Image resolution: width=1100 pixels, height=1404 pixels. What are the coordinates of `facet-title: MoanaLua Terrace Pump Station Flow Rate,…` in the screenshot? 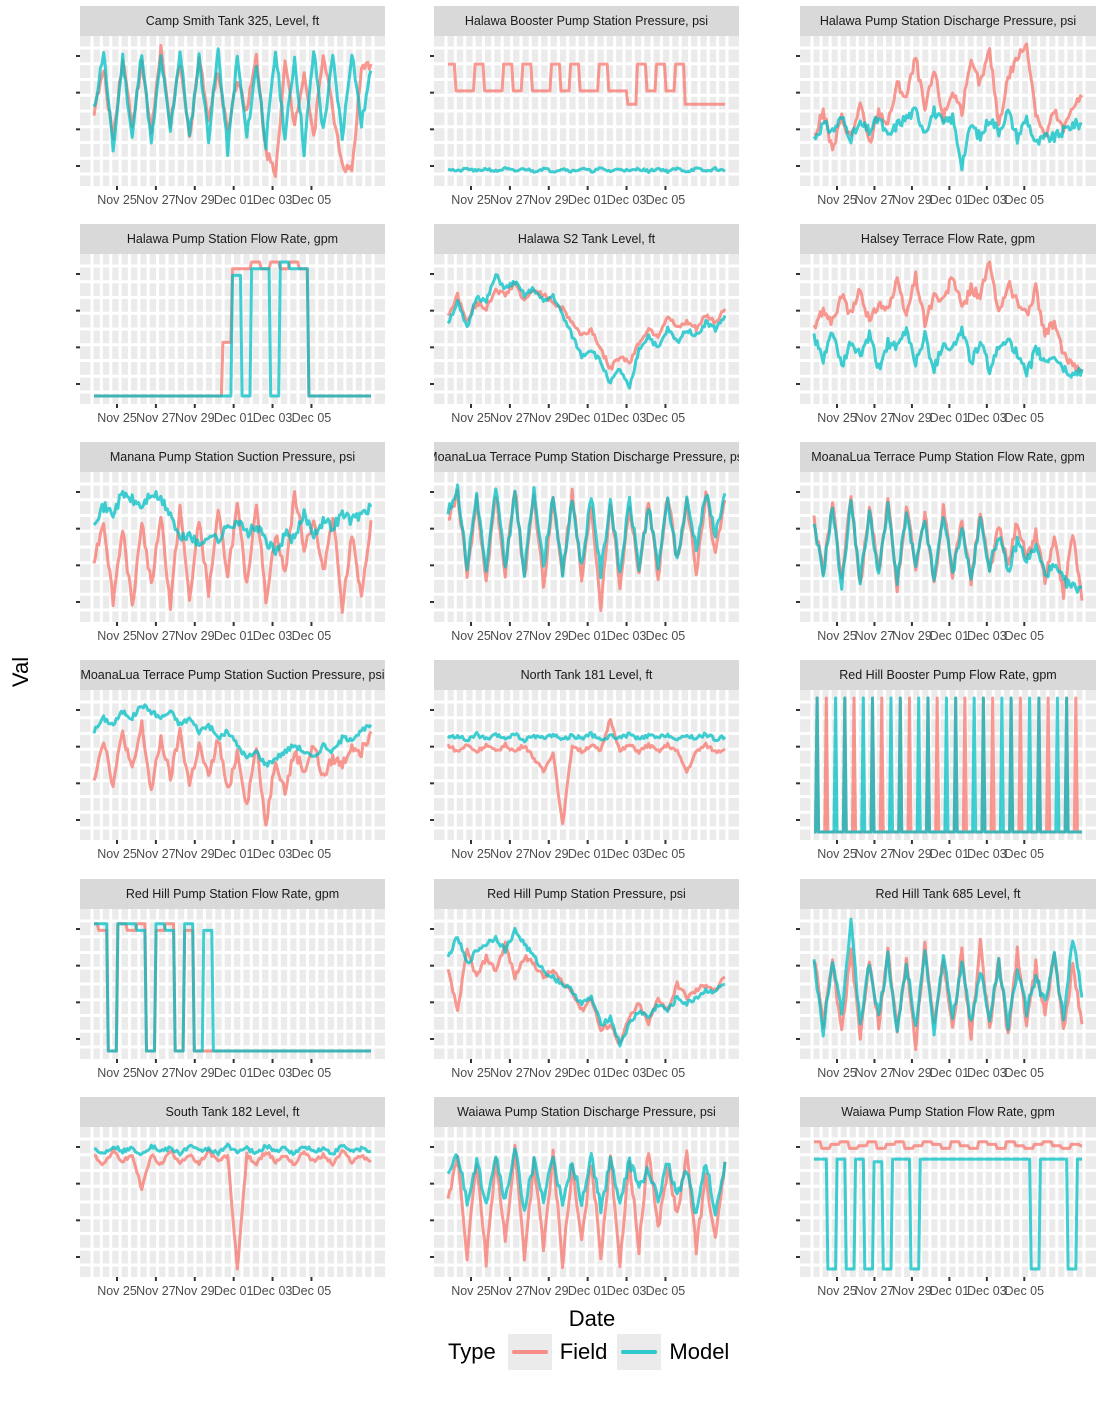 It's located at (948, 457).